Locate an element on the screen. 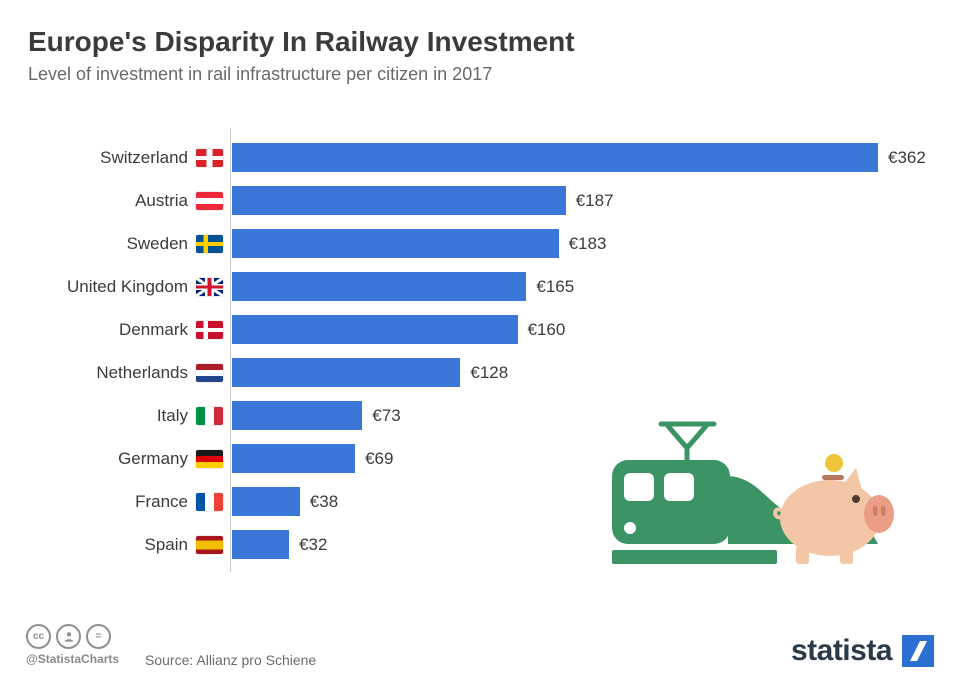 This screenshot has width=960, height=684. chart-row: Germany €69 is located at coordinates (480, 458).